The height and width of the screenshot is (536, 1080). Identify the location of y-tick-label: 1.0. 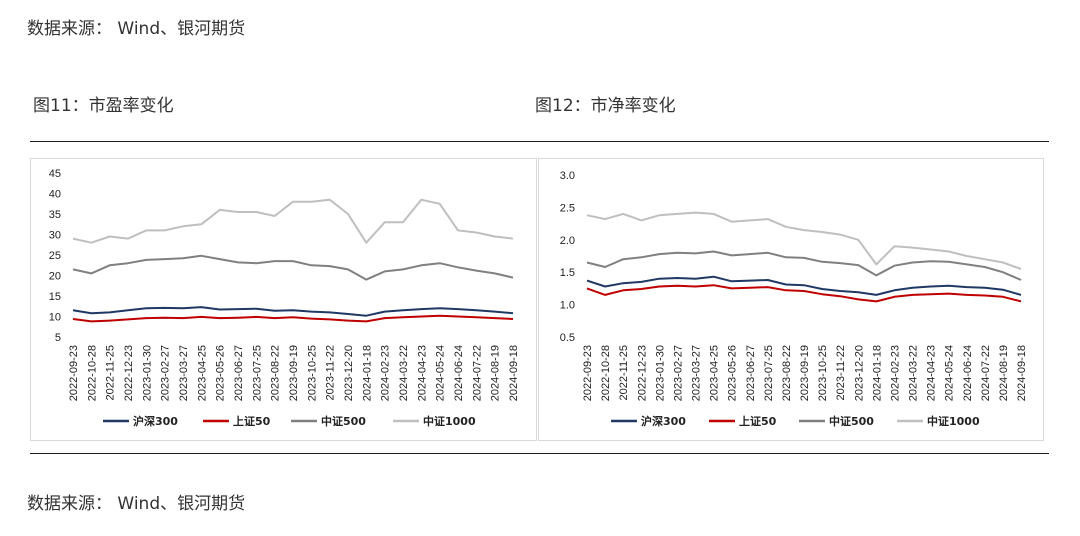
(567, 306).